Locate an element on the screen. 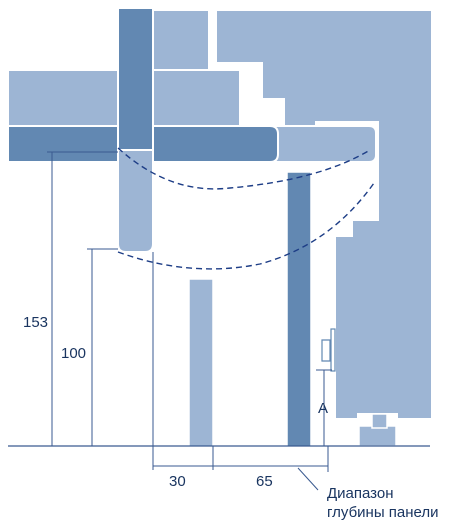 Image resolution: width=469 pixels, height=523 pixels. swing-arc-lower is located at coordinates (246, 226).